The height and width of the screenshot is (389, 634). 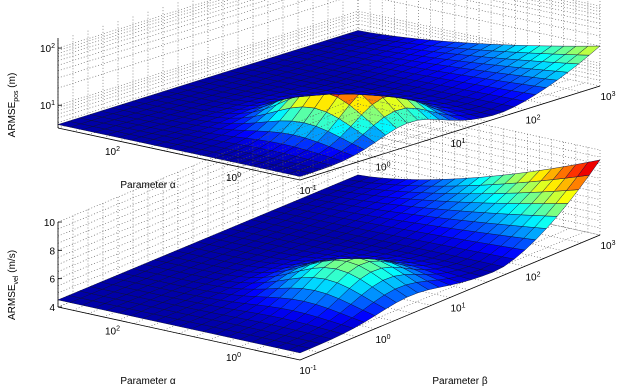 What do you see at coordinates (47, 49) in the screenshot?
I see `z-tick-label: 10²` at bounding box center [47, 49].